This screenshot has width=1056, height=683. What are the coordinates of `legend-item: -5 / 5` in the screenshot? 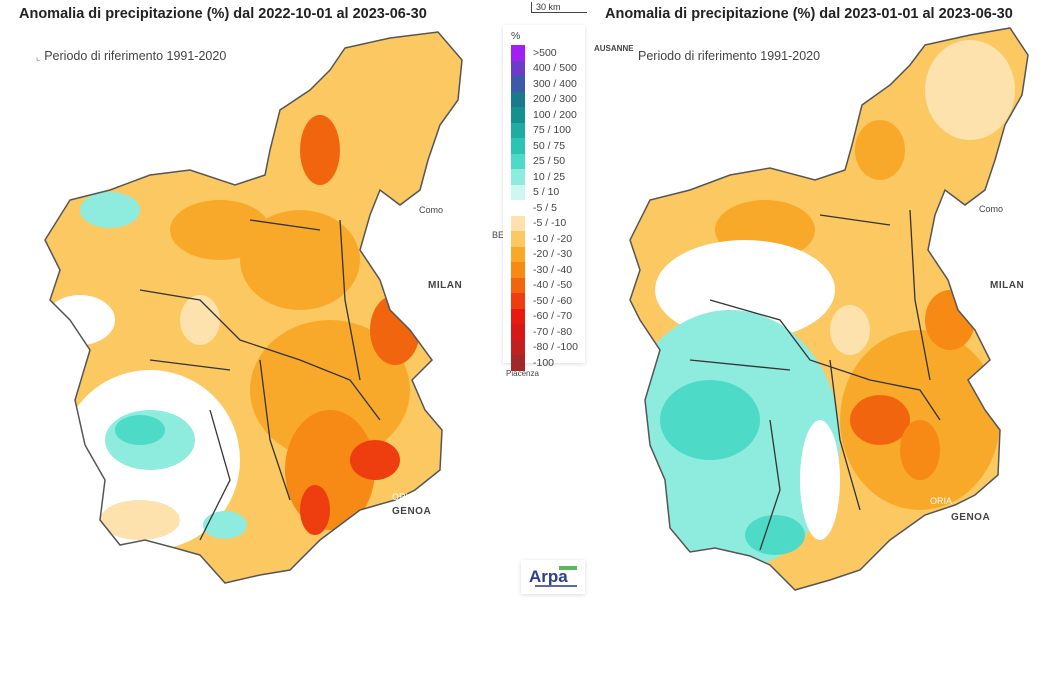 It's located at (534, 208).